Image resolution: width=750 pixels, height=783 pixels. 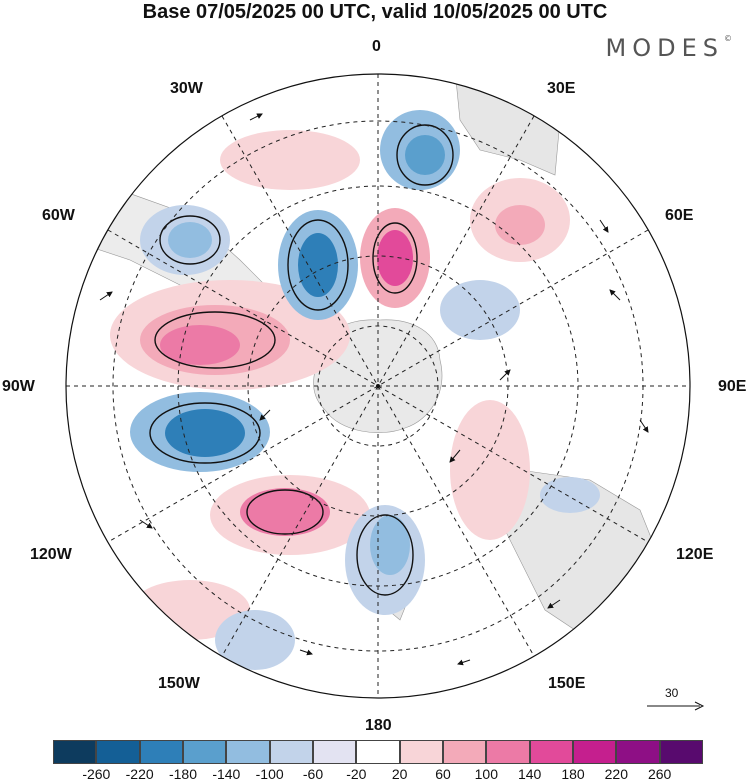 I want to click on colorbar-tick-label: -60, so click(x=313, y=774).